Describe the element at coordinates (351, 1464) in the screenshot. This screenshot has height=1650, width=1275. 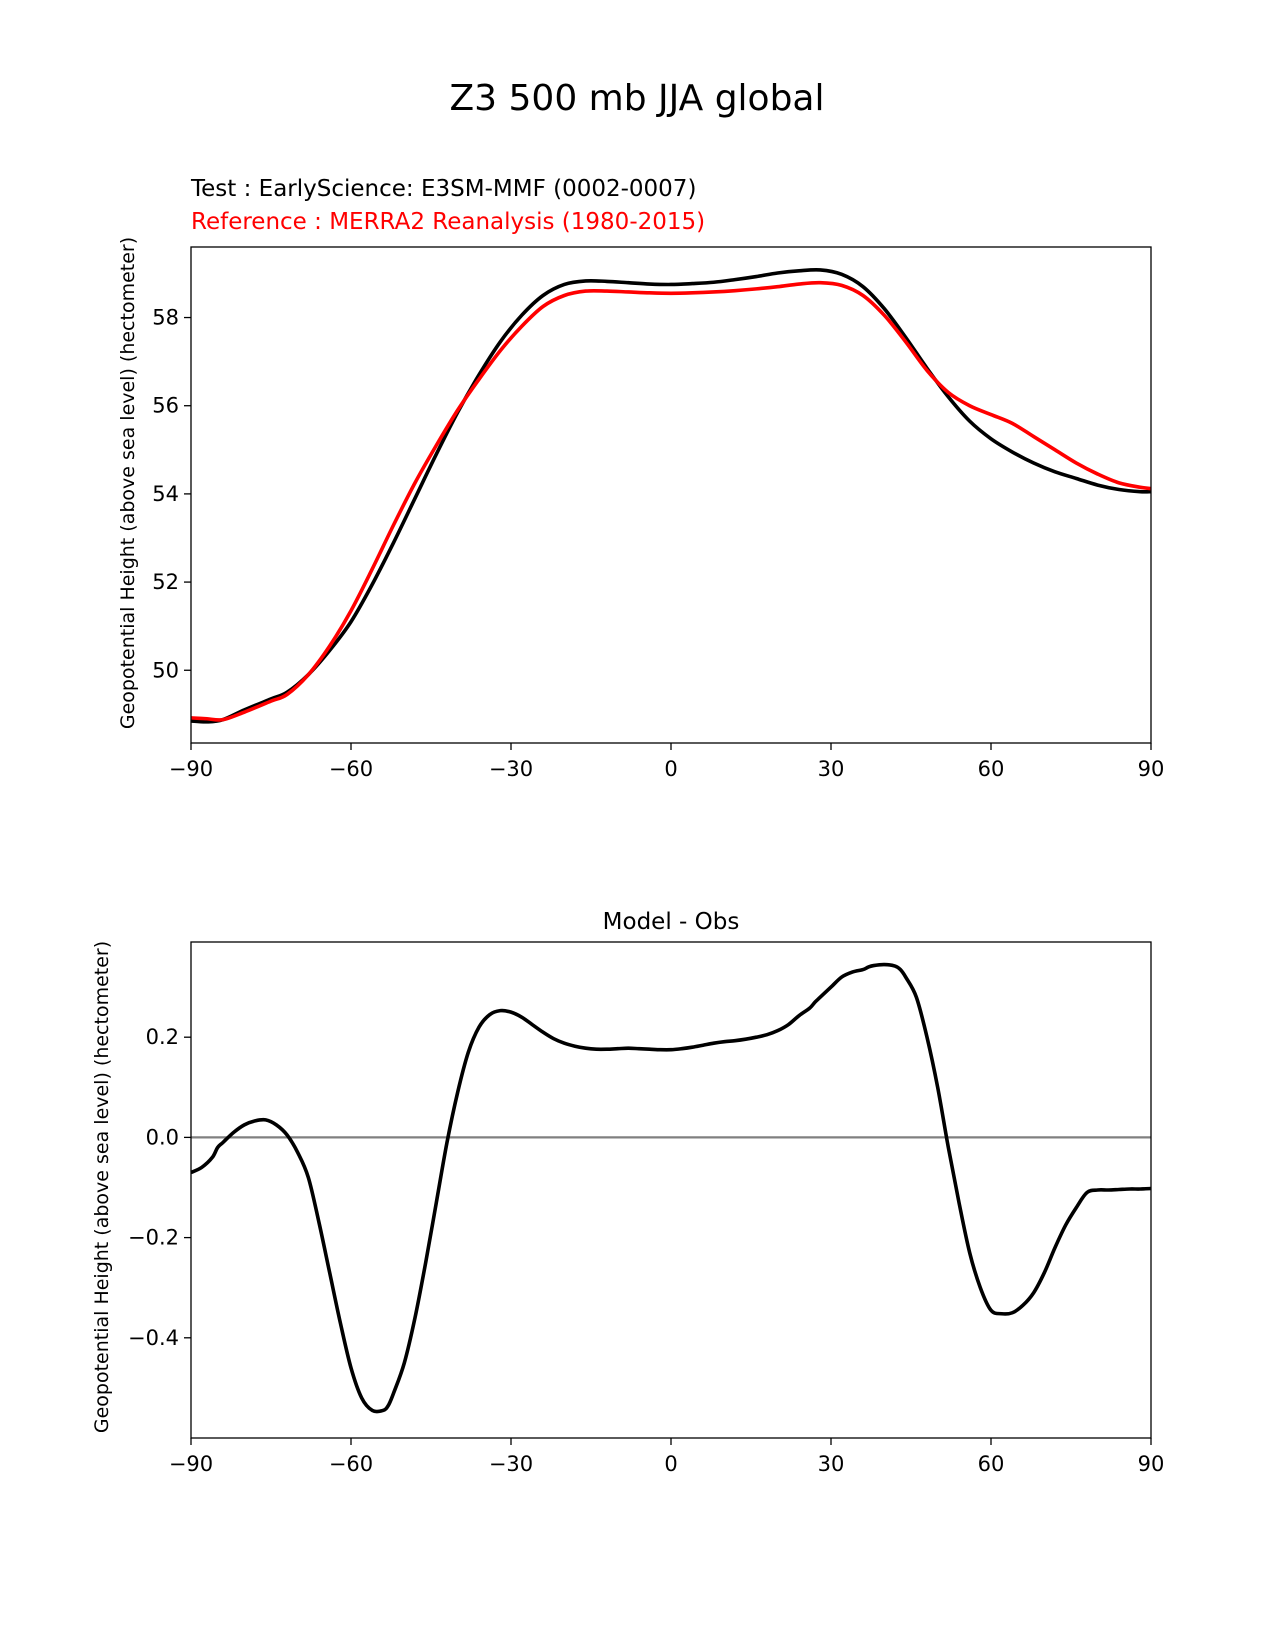
I see `bottom-x-tick-label: −60` at that location.